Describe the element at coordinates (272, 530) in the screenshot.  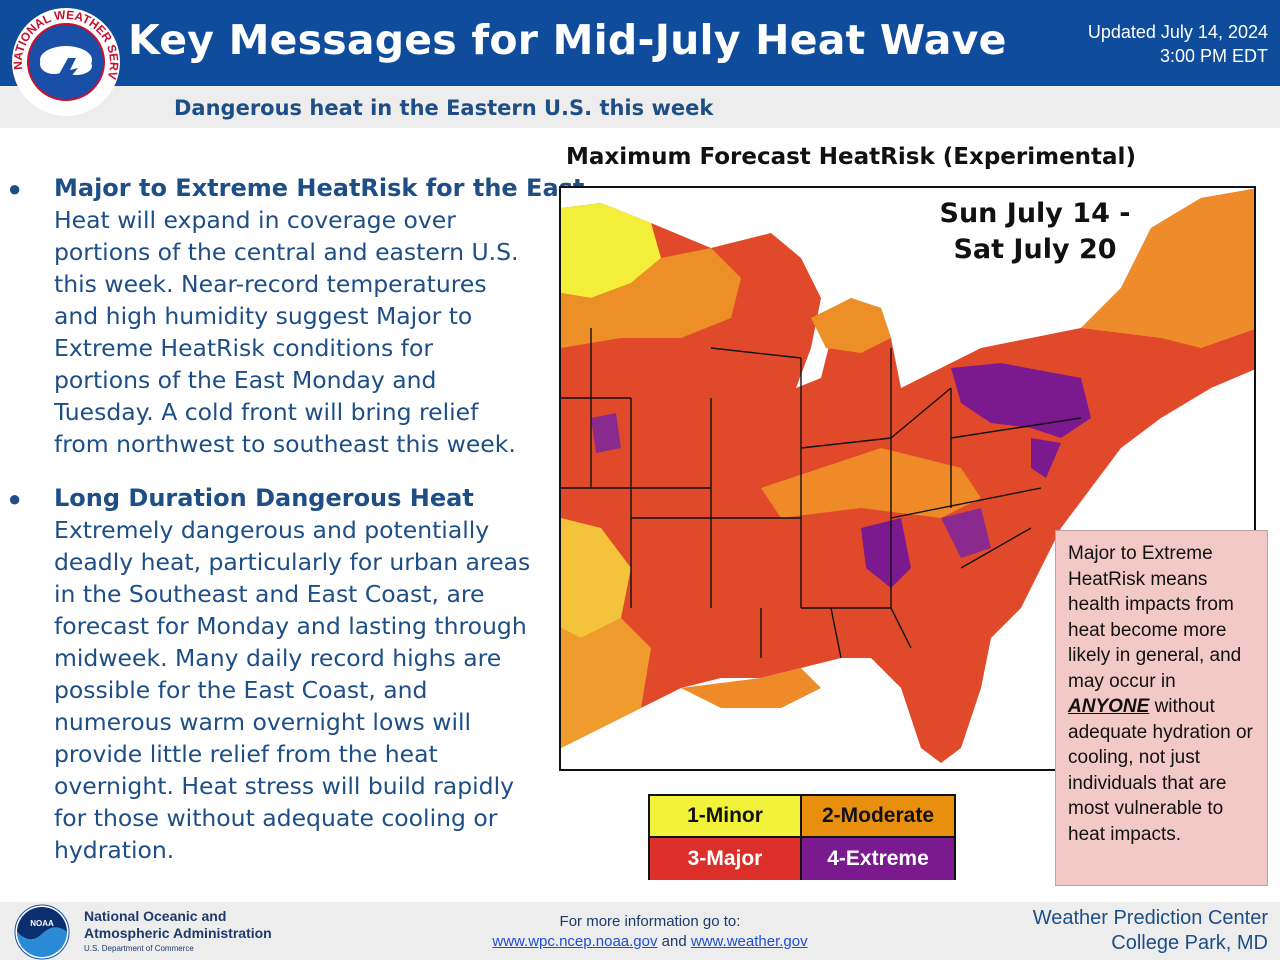
I see `text-line: Extremely dangerous and potentially` at that location.